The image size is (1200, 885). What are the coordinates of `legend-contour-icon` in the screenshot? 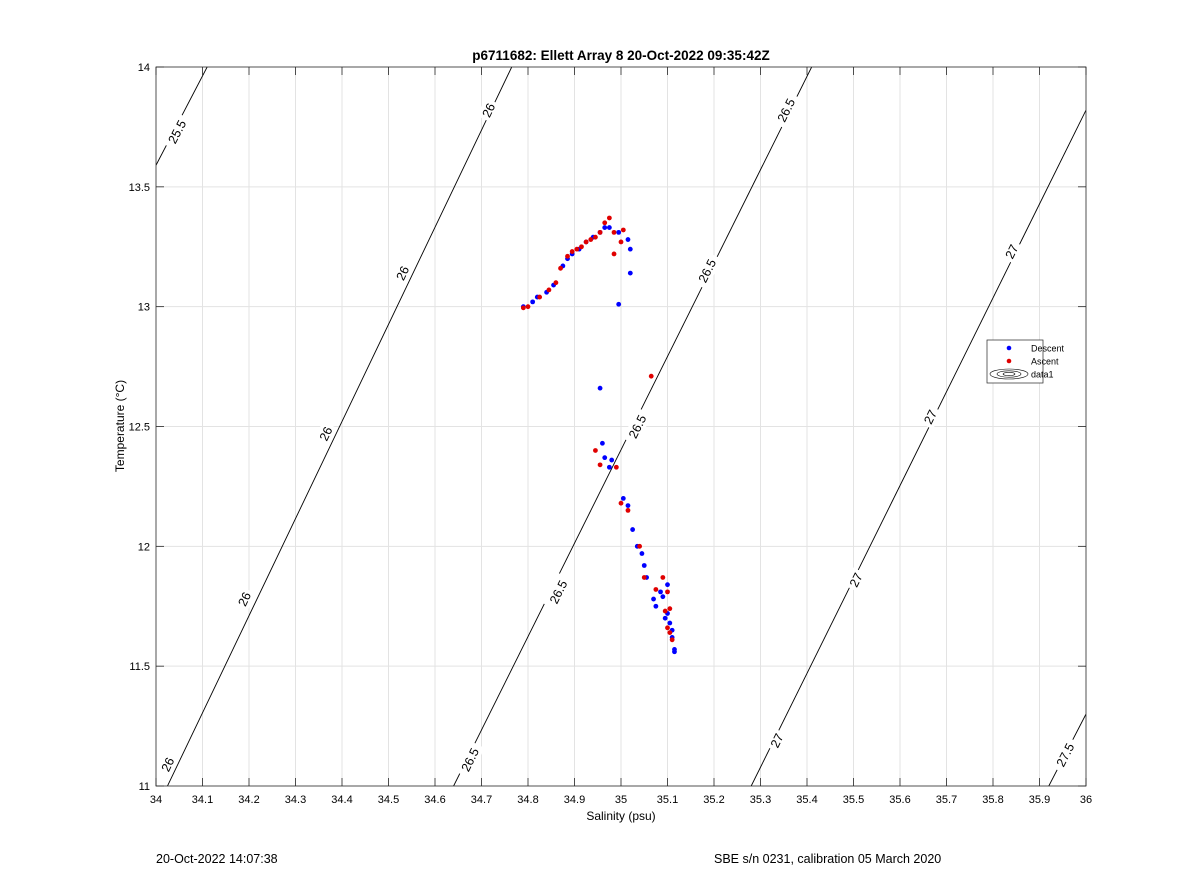 It's located at (1009, 374).